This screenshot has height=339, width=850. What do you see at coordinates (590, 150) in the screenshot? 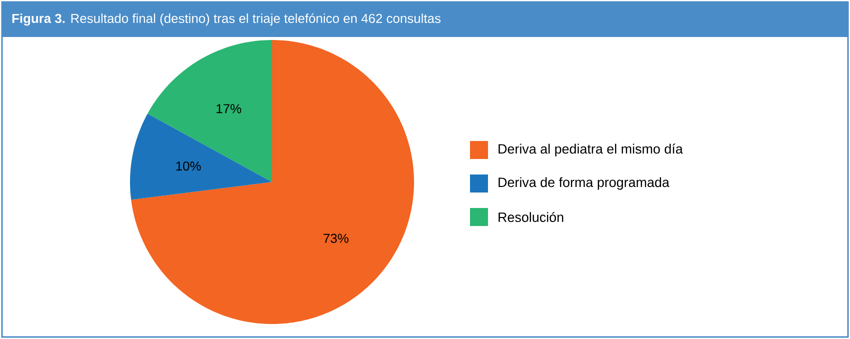
I see `legend-label: Deriva al pediatra el mismo día` at bounding box center [590, 150].